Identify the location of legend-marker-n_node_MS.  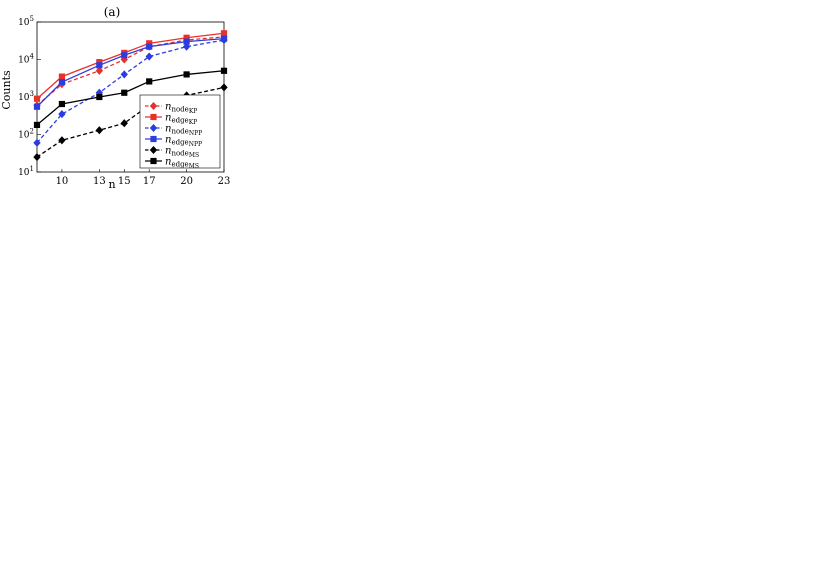
(153, 150).